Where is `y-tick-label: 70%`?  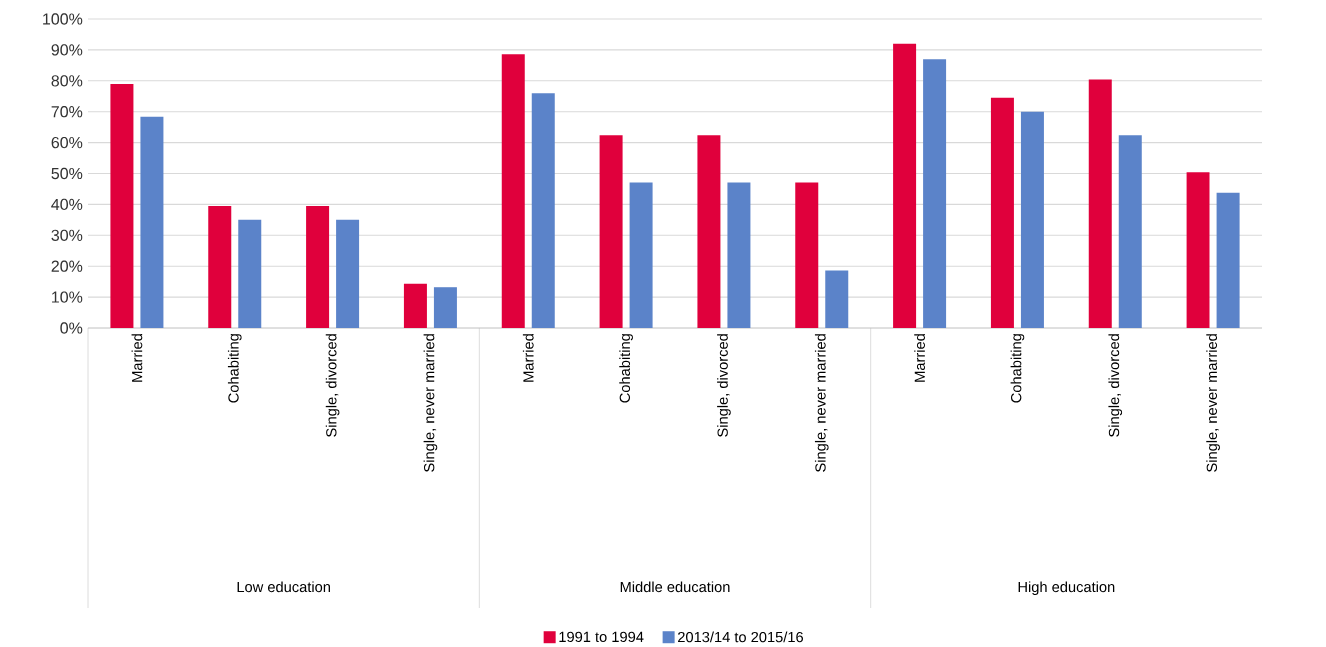
y-tick-label: 70% is located at coordinates (67, 112).